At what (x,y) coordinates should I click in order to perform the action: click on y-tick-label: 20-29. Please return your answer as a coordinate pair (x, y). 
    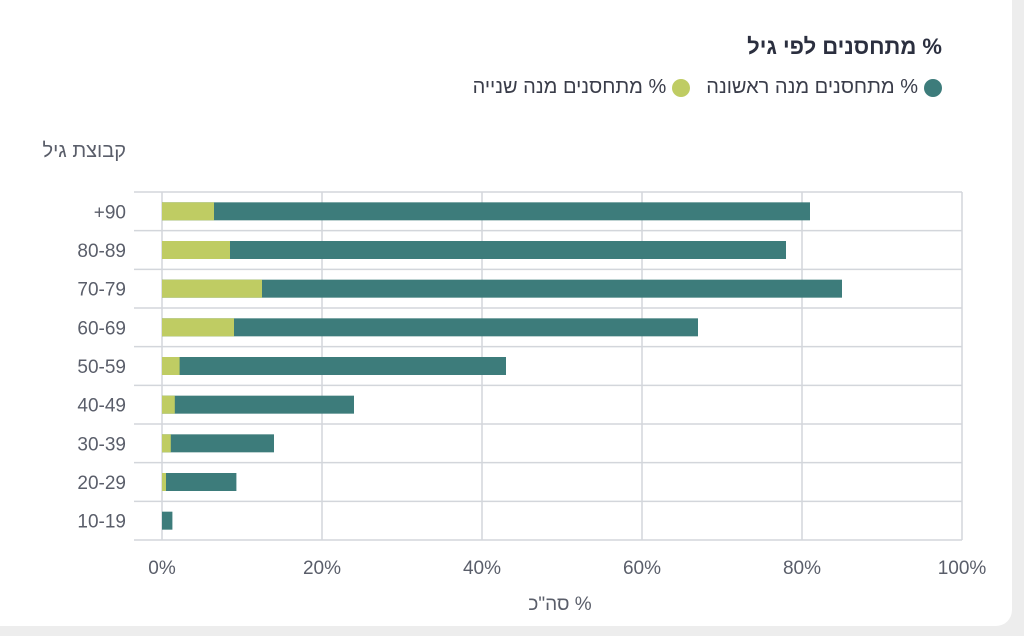
    Looking at the image, I should click on (101, 483).